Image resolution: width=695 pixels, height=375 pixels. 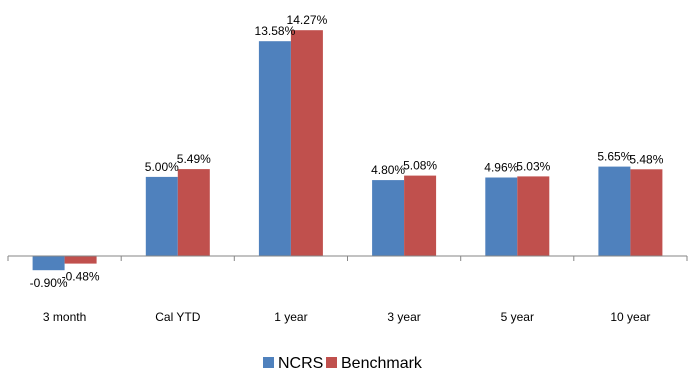 What do you see at coordinates (614, 211) in the screenshot?
I see `bar-ncrs-10-year` at bounding box center [614, 211].